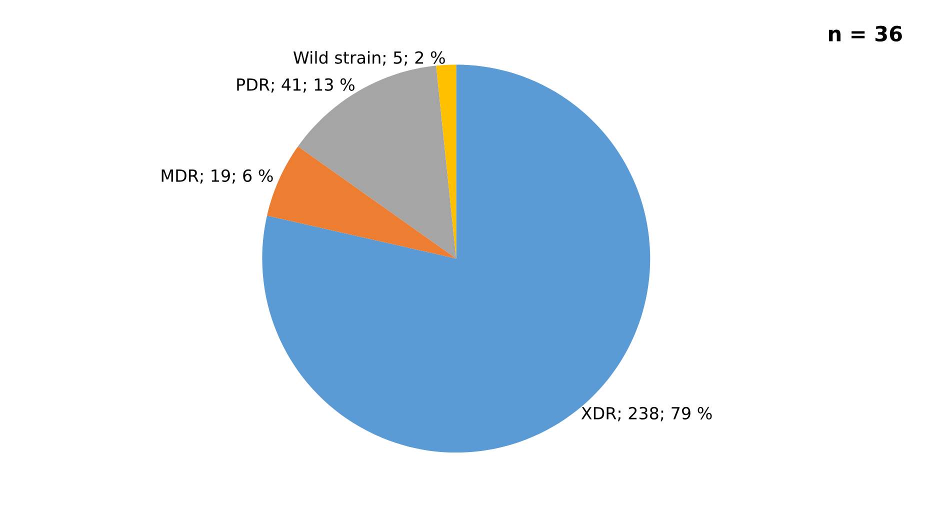  I want to click on text: n = 36, so click(865, 34).